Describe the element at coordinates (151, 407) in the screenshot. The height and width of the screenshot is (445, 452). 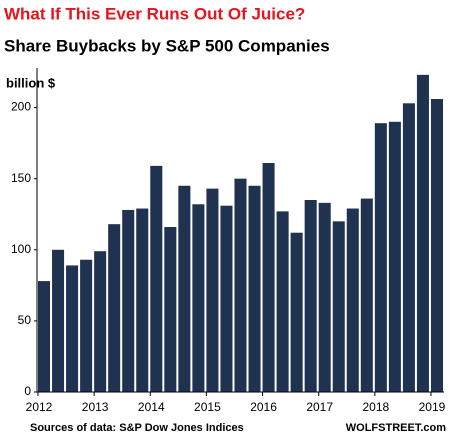
I see `x-tick-label: 2014` at that location.